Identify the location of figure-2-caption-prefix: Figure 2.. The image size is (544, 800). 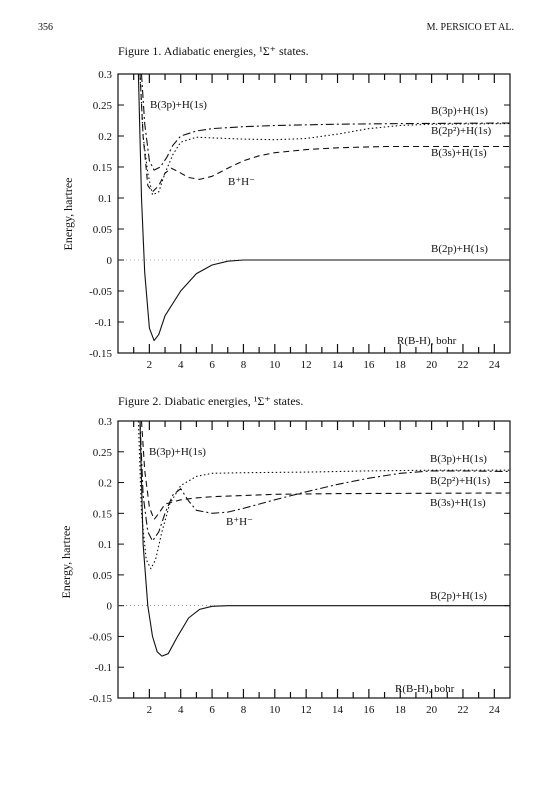
(140, 401).